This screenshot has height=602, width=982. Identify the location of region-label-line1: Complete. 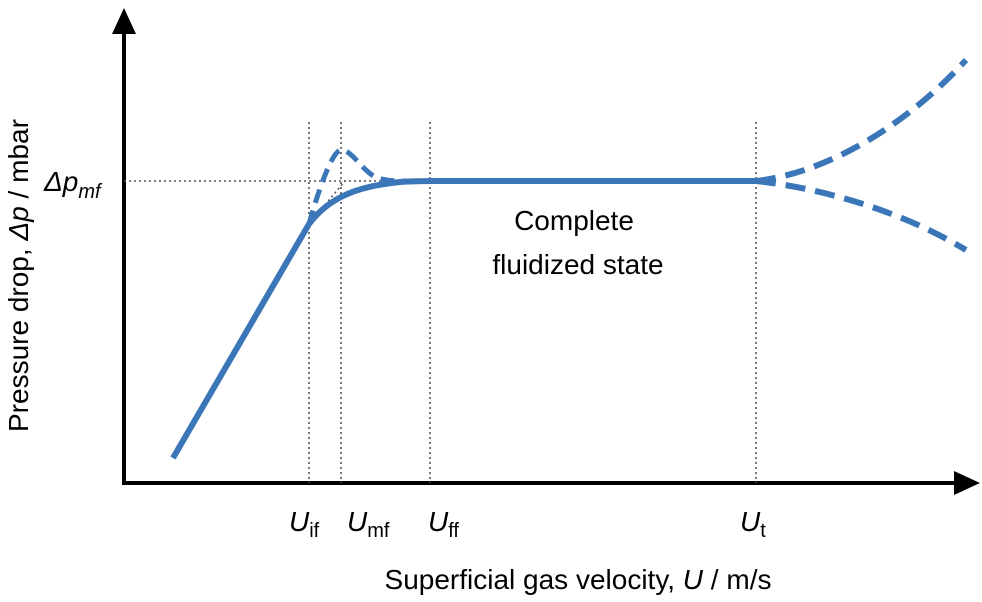
(574, 220).